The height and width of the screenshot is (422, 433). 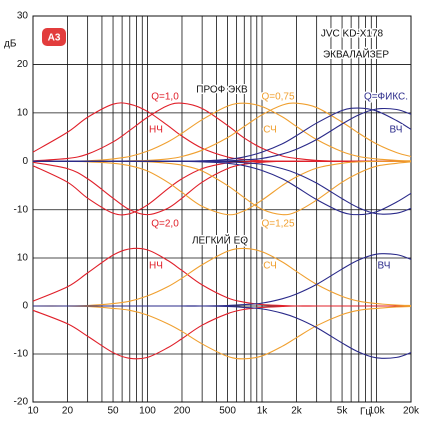 I want to click on x-tick-label: 10k, so click(x=376, y=411).